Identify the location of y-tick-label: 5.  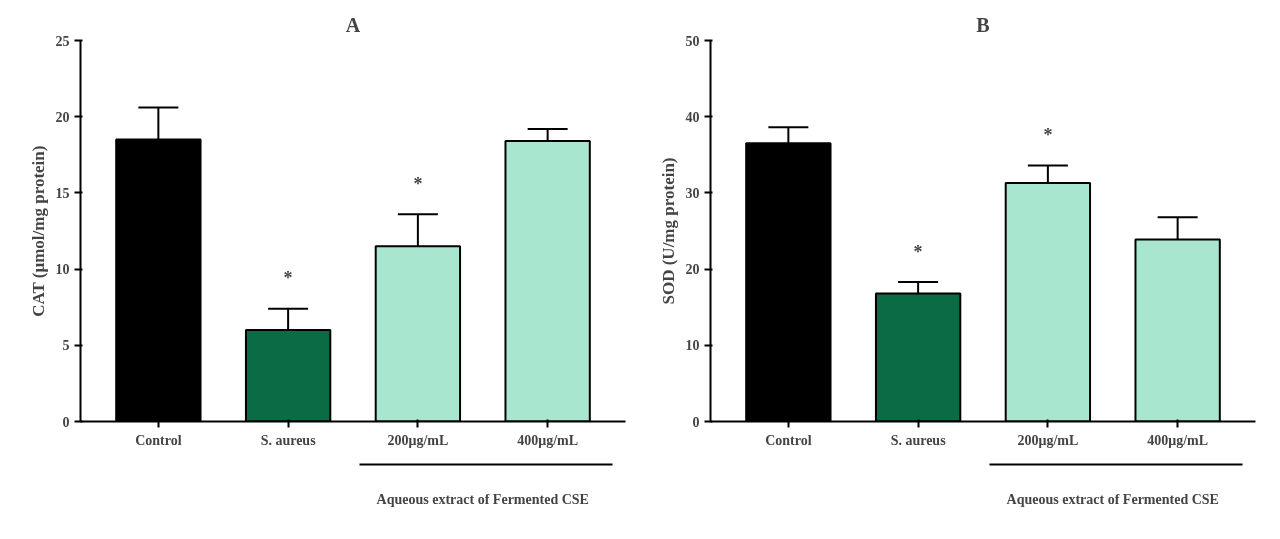
(66, 346).